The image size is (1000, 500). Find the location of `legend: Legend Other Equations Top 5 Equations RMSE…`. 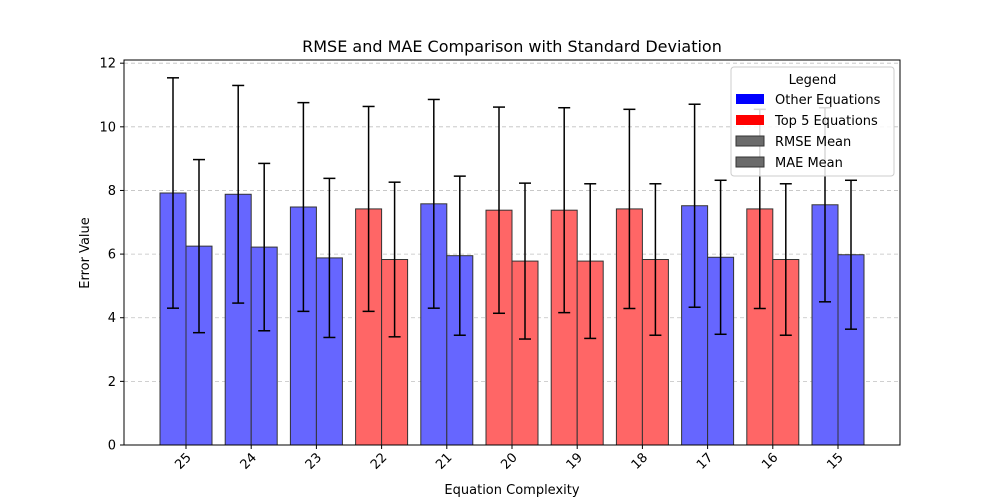

legend: Legend Other Equations Top 5 Equations RMSE… is located at coordinates (812, 121).